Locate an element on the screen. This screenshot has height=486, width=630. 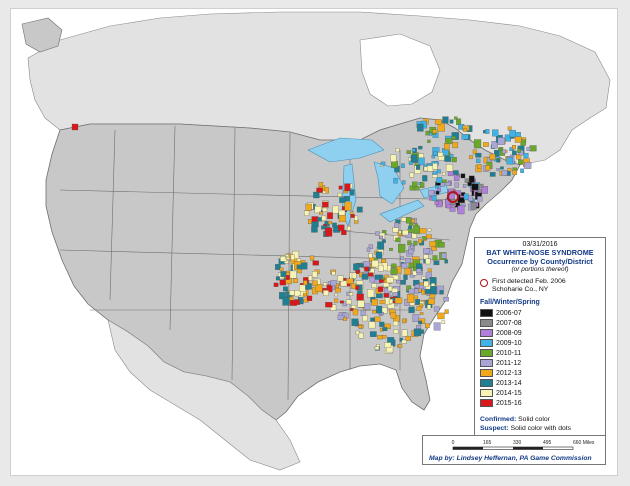
mexico-landmass is located at coordinates (204, 395).